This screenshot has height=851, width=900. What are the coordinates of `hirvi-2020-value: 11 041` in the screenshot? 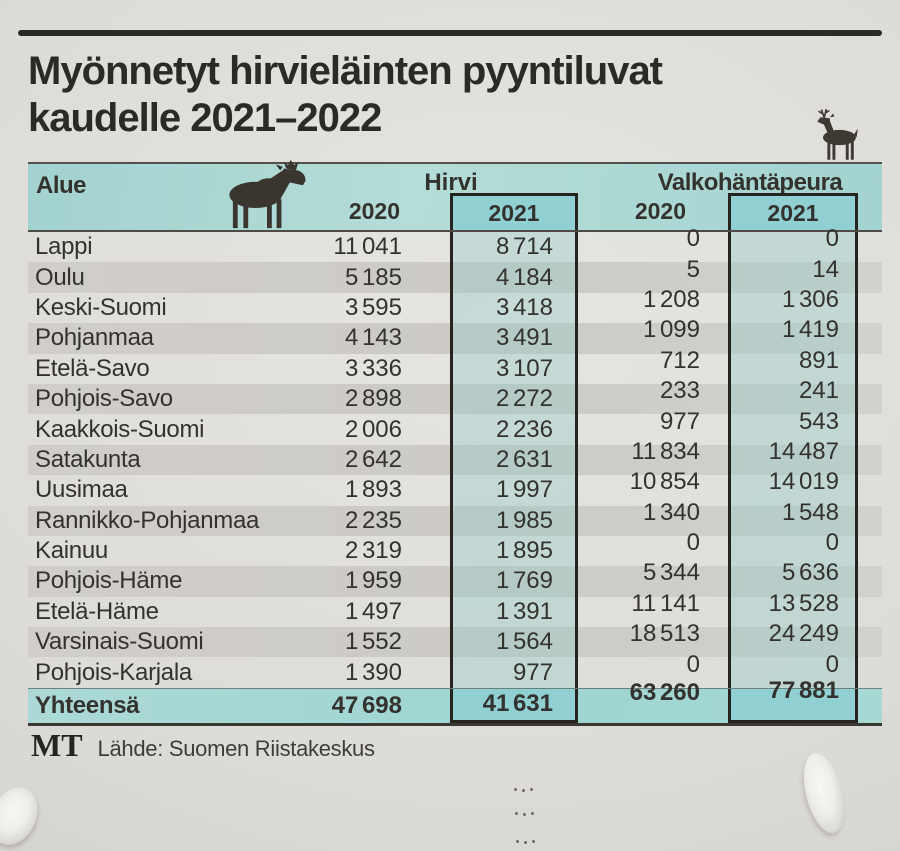 It's located at (367, 247).